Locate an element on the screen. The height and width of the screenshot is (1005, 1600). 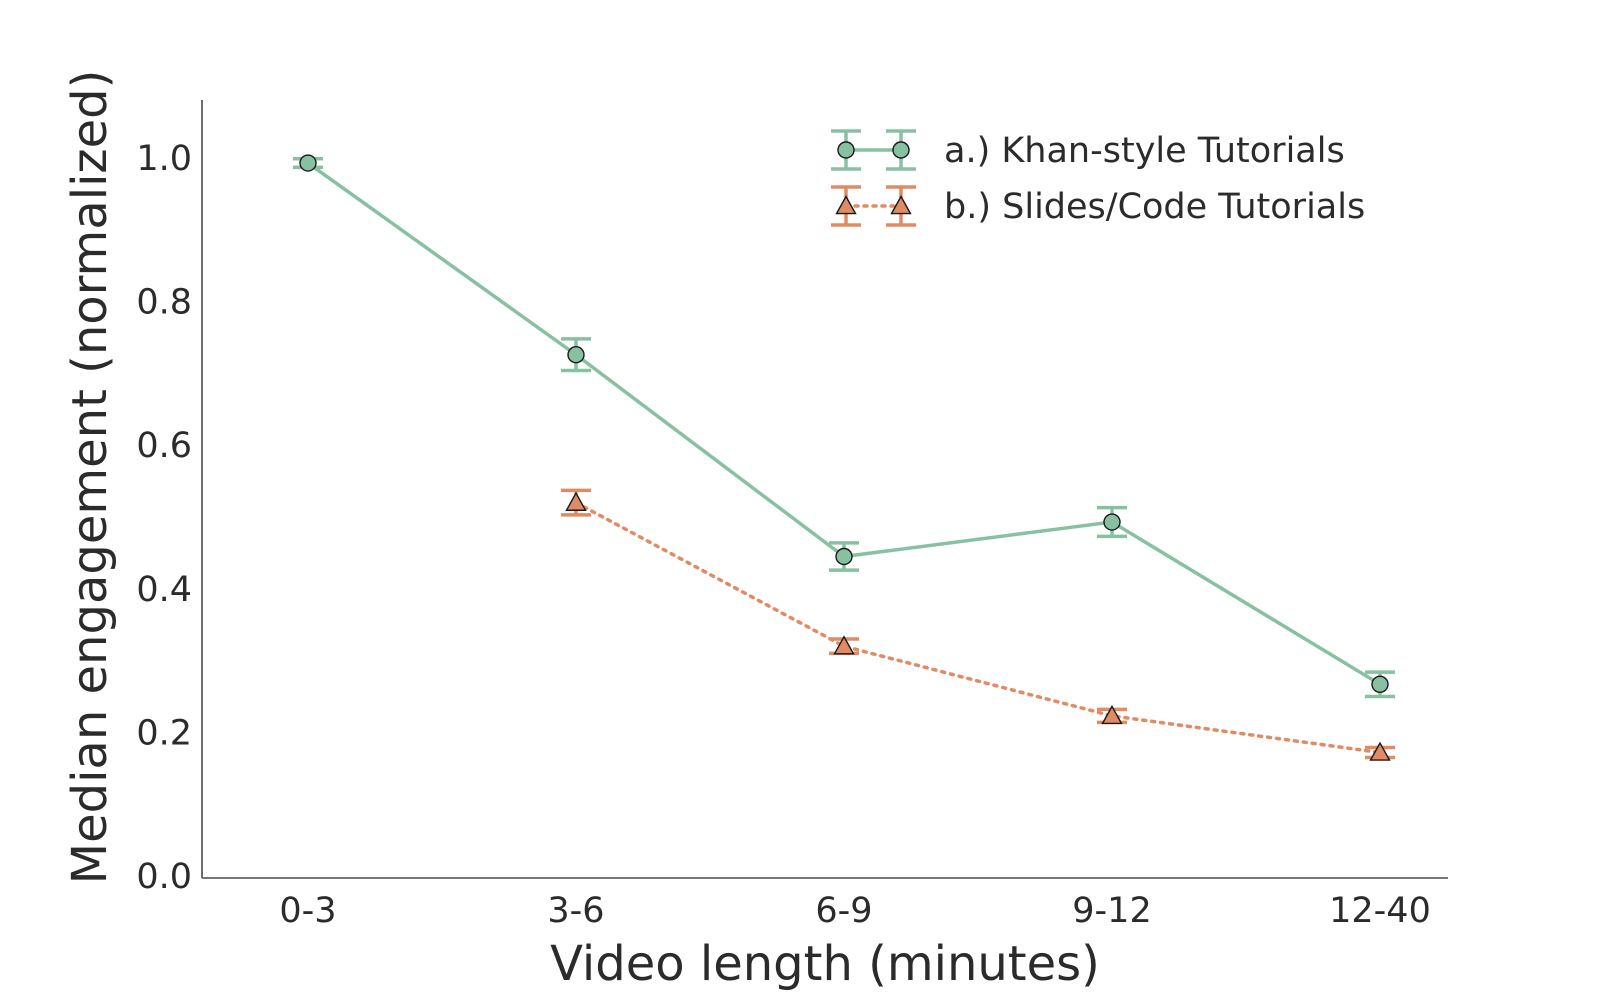
legend-item: a.) Khan-style Tutorials is located at coordinates (1088, 150).